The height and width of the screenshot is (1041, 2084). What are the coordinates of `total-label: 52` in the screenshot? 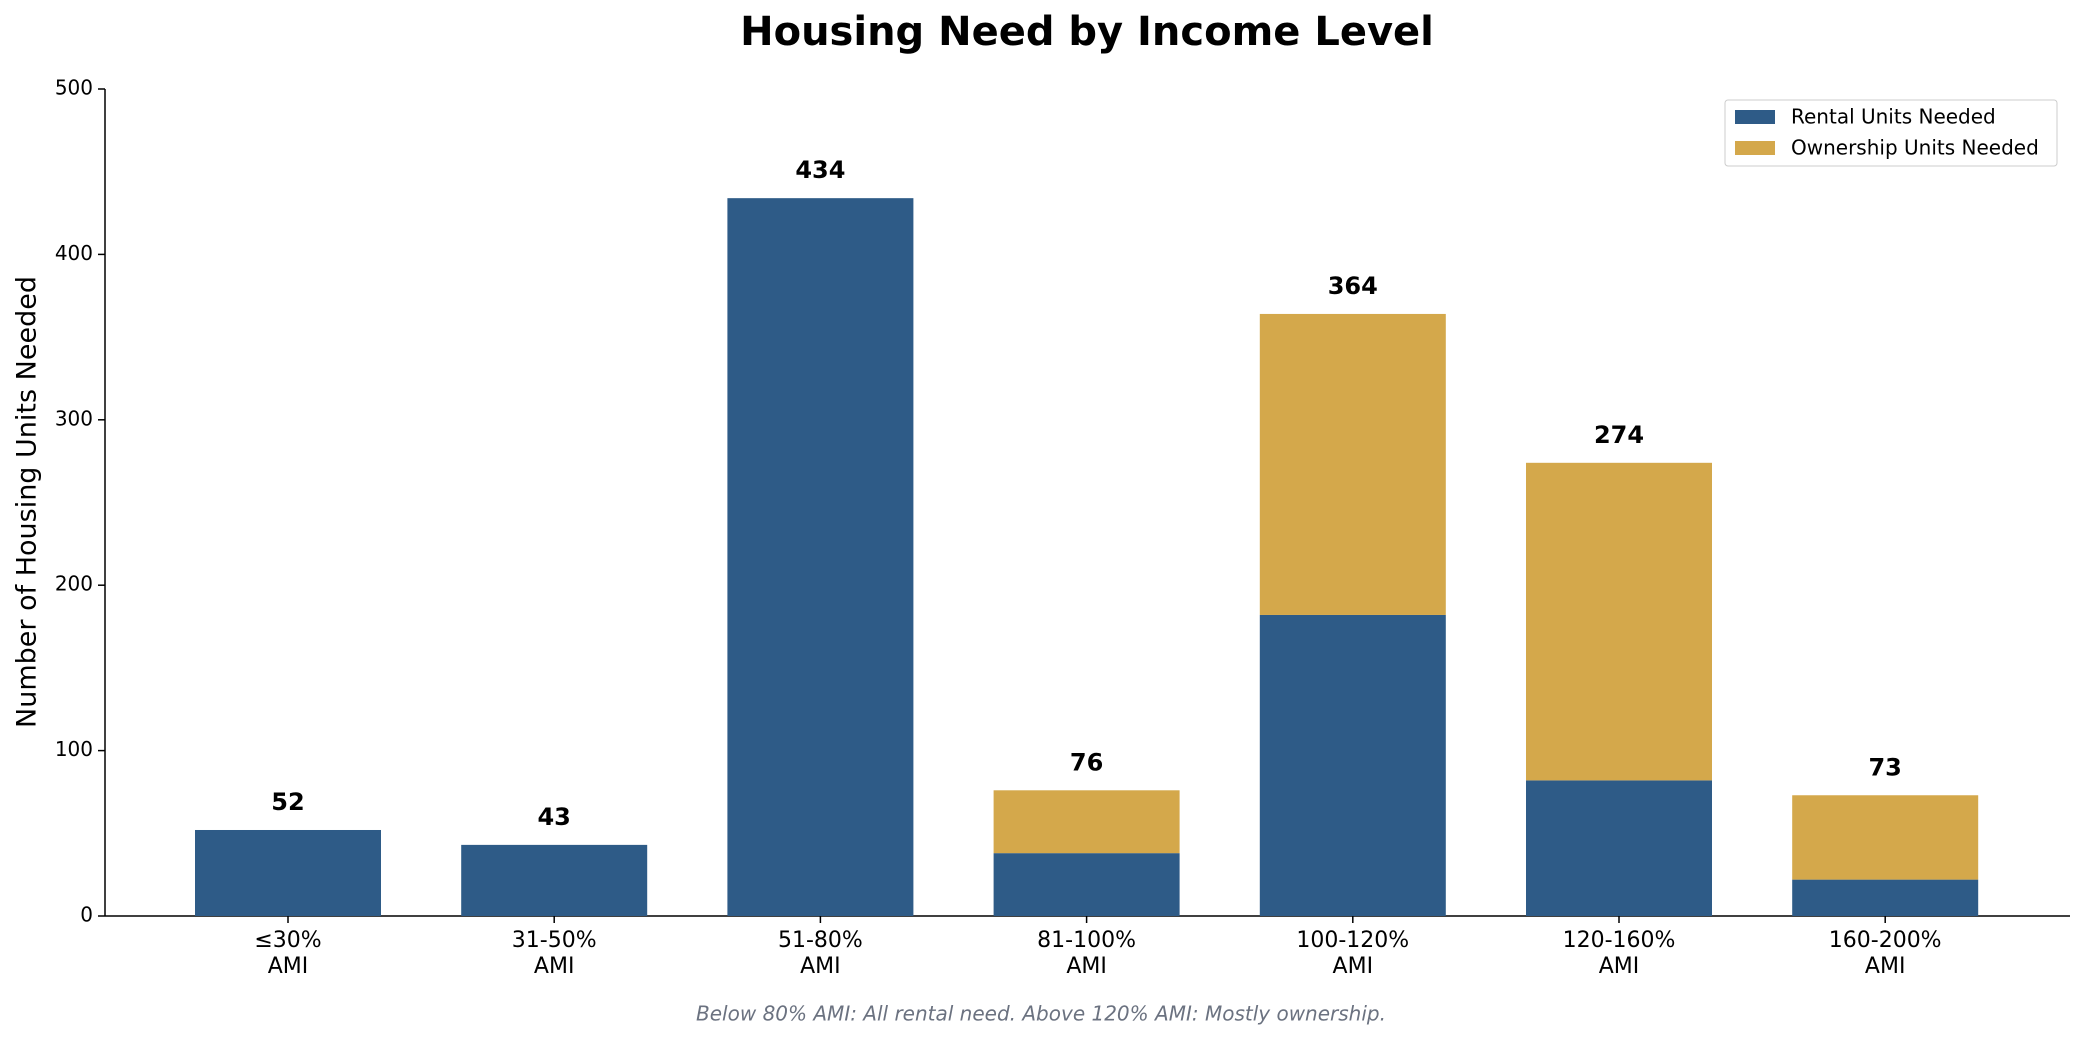 It's located at (287, 802).